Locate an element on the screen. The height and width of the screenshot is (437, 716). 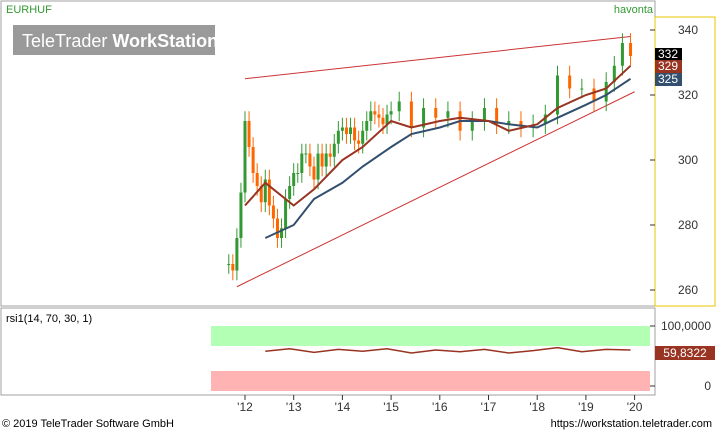
trend_upper-line is located at coordinates (437, 58).